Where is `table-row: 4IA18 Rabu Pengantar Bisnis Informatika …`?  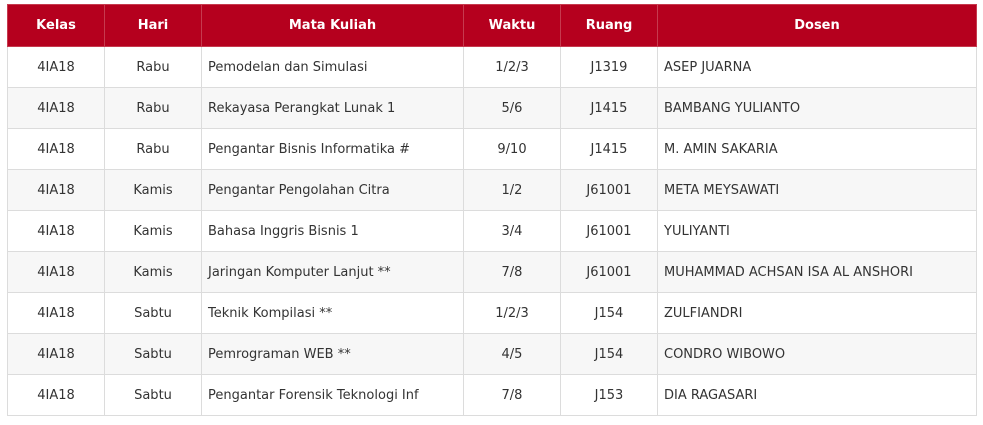 table-row: 4IA18 Rabu Pengantar Bisnis Informatika … is located at coordinates (492, 149).